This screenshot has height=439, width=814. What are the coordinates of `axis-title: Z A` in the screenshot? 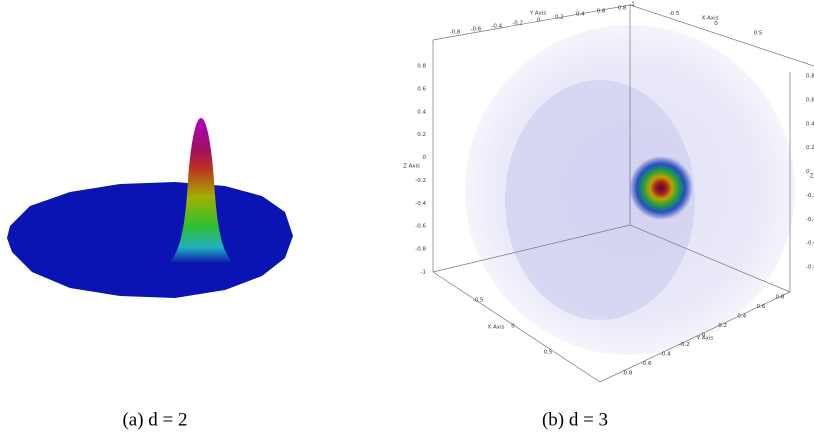 It's located at (812, 177).